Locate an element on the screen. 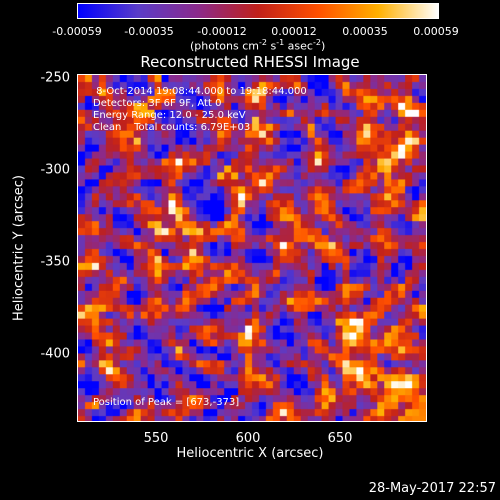  y-tick-label: -400 is located at coordinates (55, 354).